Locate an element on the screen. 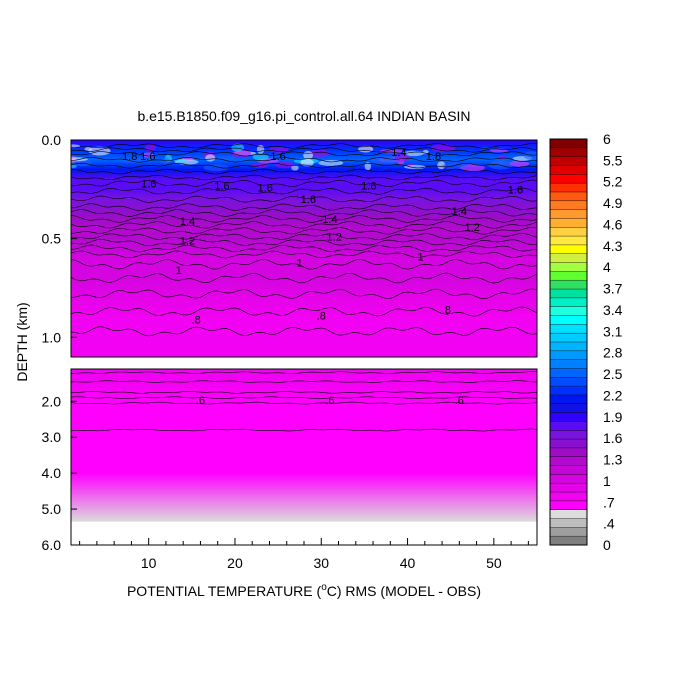 The height and width of the screenshot is (700, 700). colorbar-label: 3.7 is located at coordinates (613, 289).